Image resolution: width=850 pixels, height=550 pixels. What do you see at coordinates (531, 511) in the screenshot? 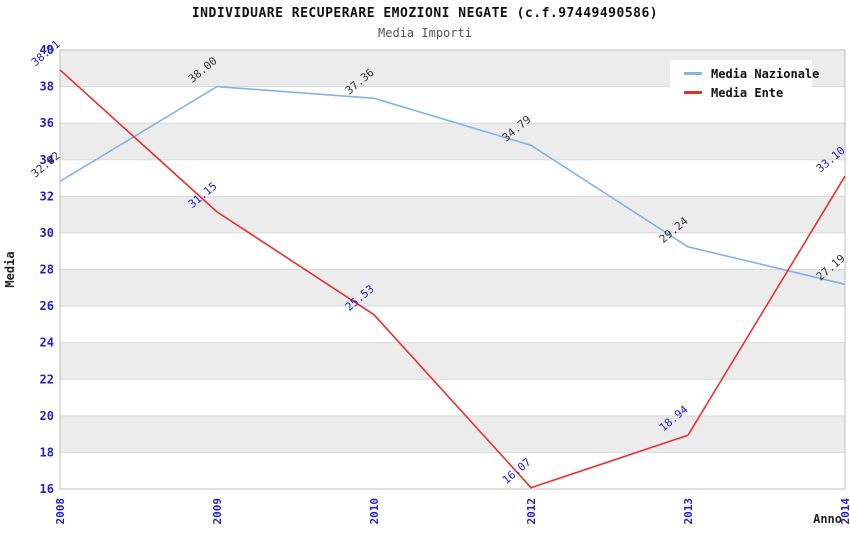
I see `x-tick-label: 2012` at bounding box center [531, 511].